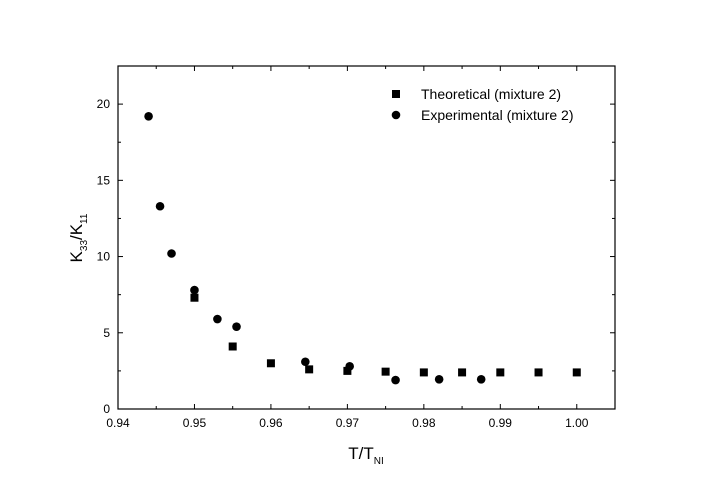 This screenshot has height=491, width=709. What do you see at coordinates (118, 423) in the screenshot?
I see `x-tick-label: 0.94` at bounding box center [118, 423].